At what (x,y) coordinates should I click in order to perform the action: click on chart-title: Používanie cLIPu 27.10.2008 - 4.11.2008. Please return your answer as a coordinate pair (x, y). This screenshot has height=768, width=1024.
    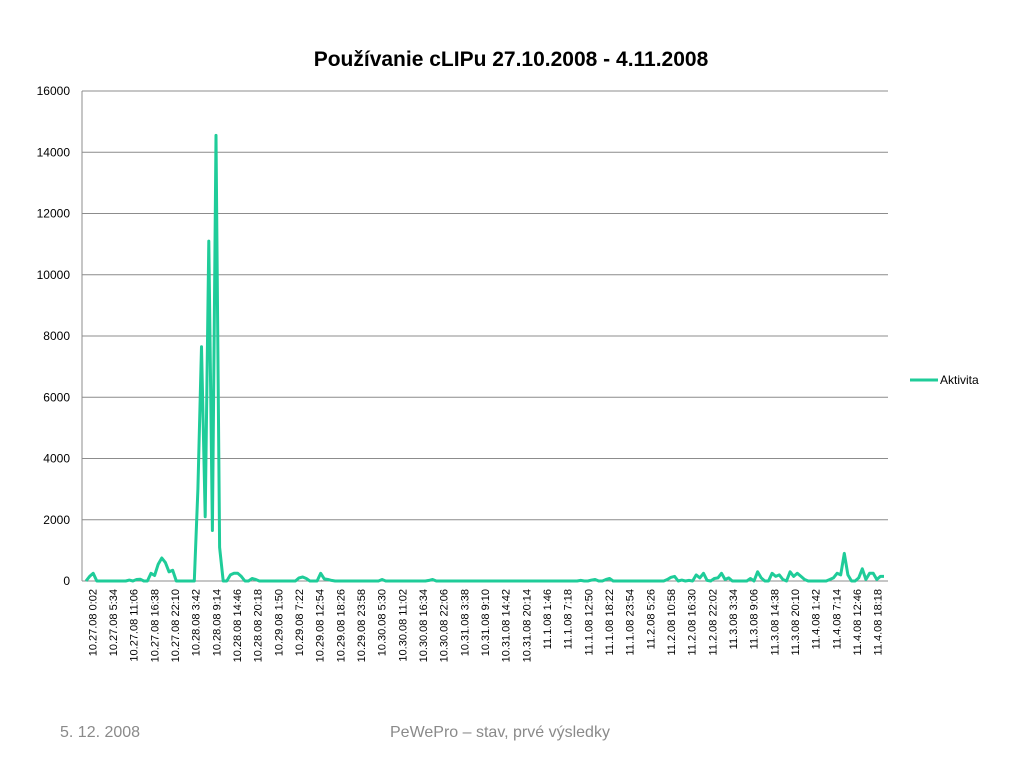
    Looking at the image, I should click on (511, 59).